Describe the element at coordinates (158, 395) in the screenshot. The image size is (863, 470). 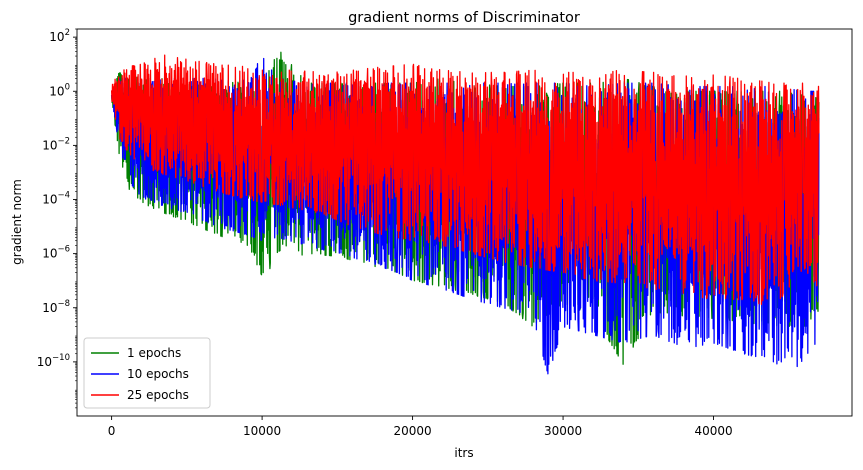
I see `legend-label: 25 epochs` at that location.